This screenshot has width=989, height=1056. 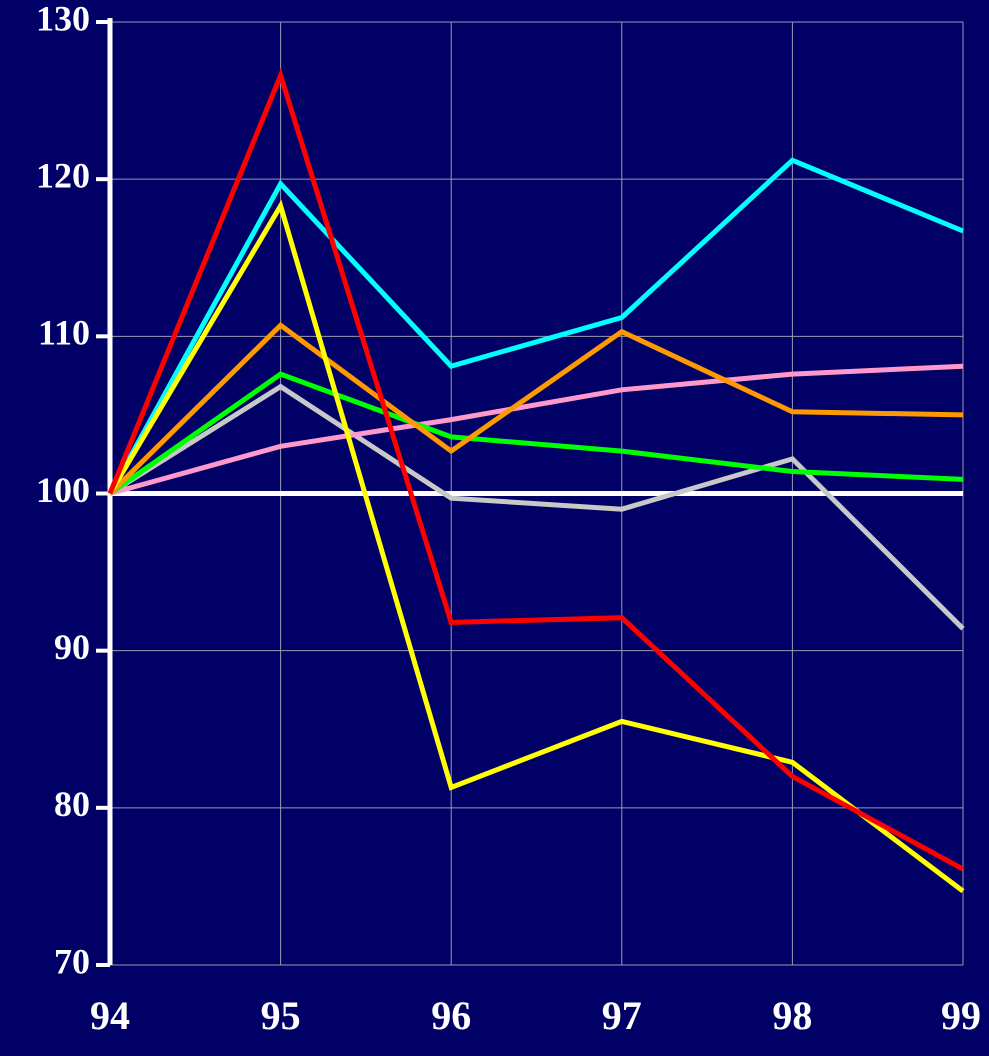 What do you see at coordinates (281, 1015) in the screenshot?
I see `x-tick-label: 95` at bounding box center [281, 1015].